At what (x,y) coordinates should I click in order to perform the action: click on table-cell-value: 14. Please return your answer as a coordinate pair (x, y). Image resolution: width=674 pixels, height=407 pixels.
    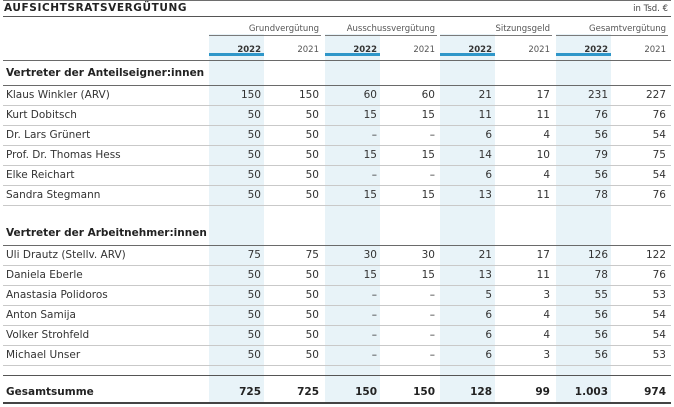
    Looking at the image, I should click on (485, 155).